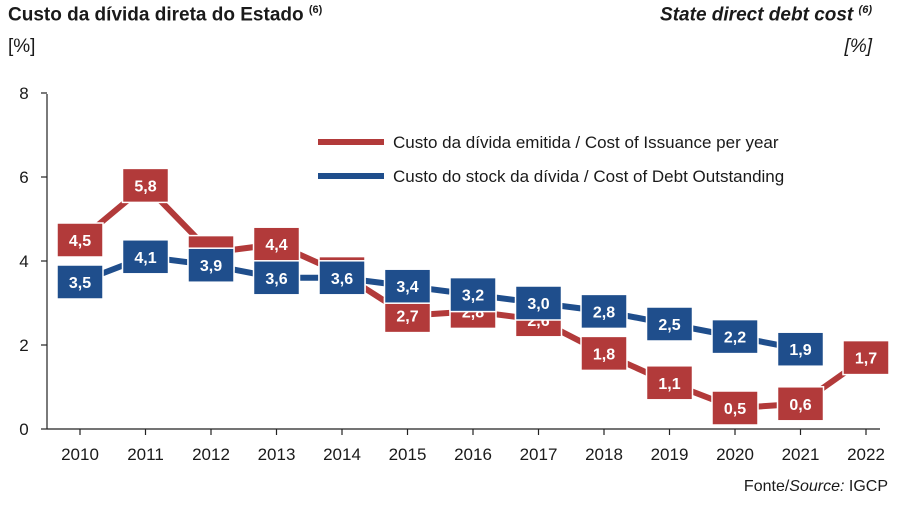 The image size is (900, 506). I want to click on data-label-outstanding: 3,4, so click(407, 287).